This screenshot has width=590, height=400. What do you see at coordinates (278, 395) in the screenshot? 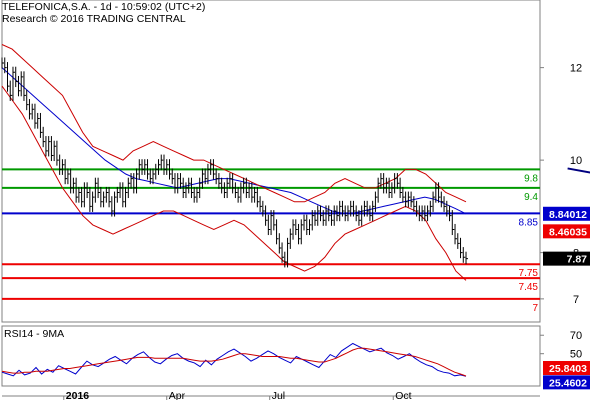
I see `x-tick-label: Jul` at bounding box center [278, 395].